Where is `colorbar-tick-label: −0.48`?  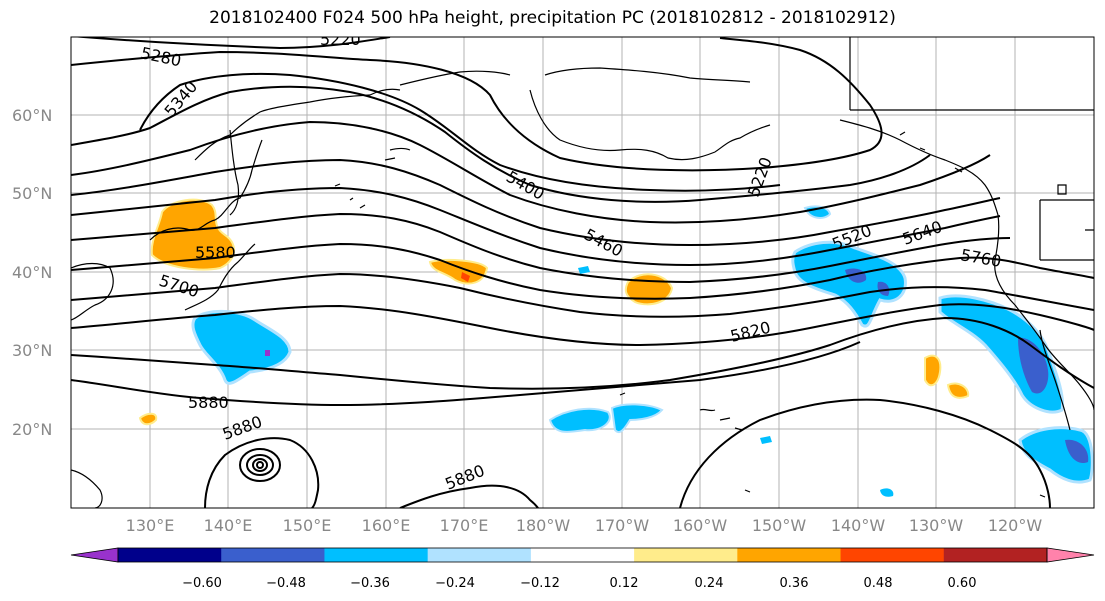 colorbar-tick-label: −0.48 is located at coordinates (286, 583).